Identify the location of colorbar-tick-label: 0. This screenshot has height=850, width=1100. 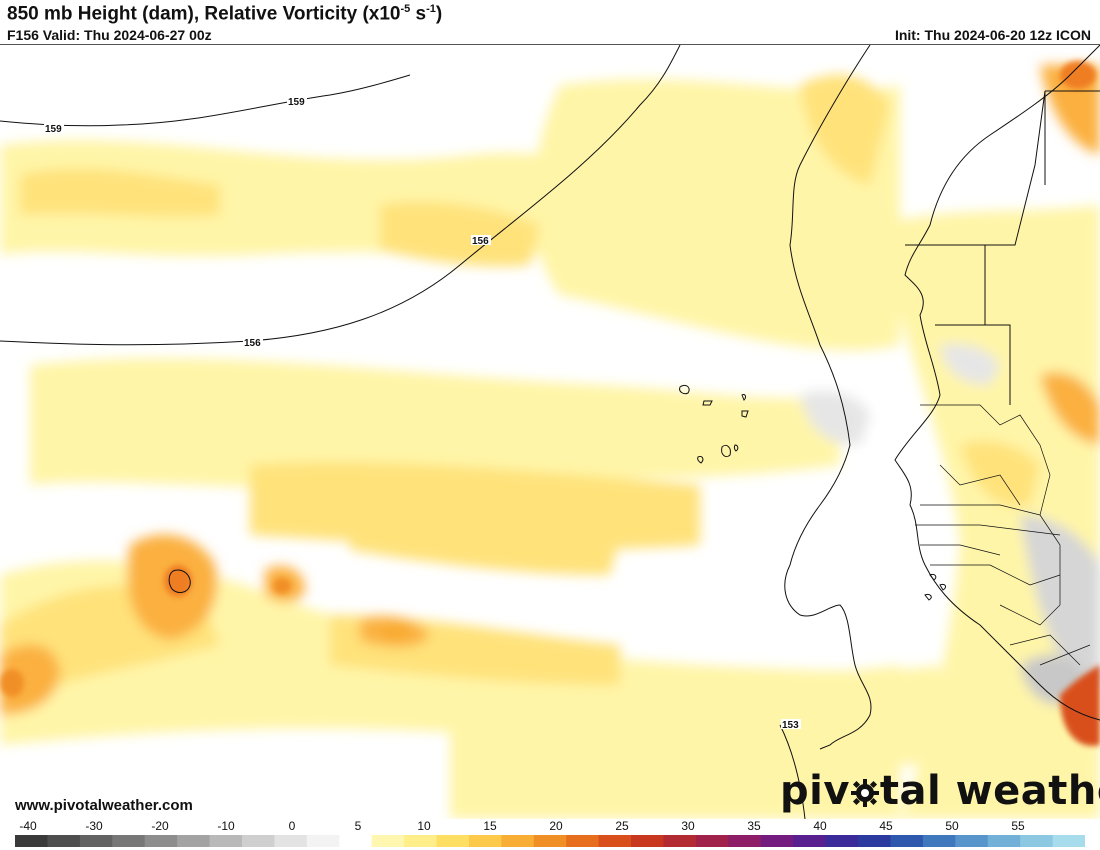
(292, 826).